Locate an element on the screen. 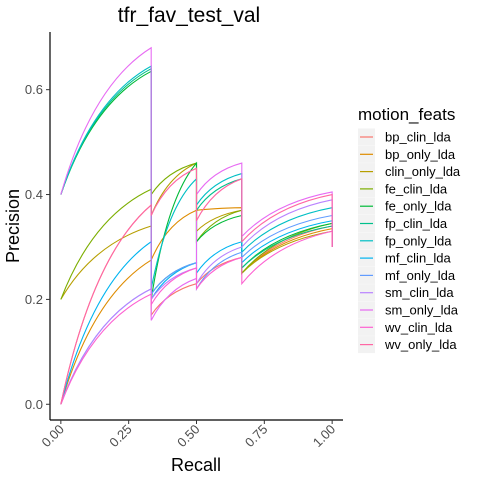 The height and width of the screenshot is (480, 480). legend-label: clin_only_lda is located at coordinates (423, 171).